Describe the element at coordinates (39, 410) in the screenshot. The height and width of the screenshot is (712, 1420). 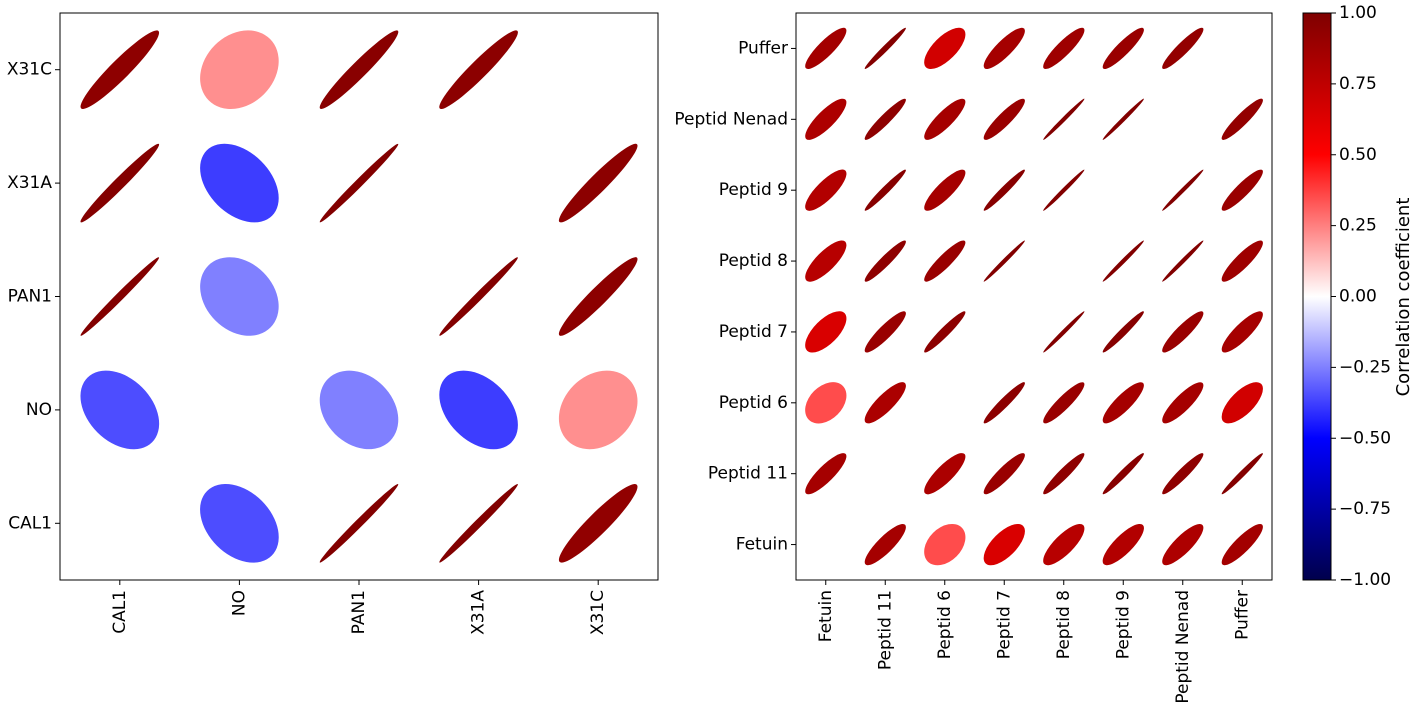
I see `y-tick-label: NO` at that location.